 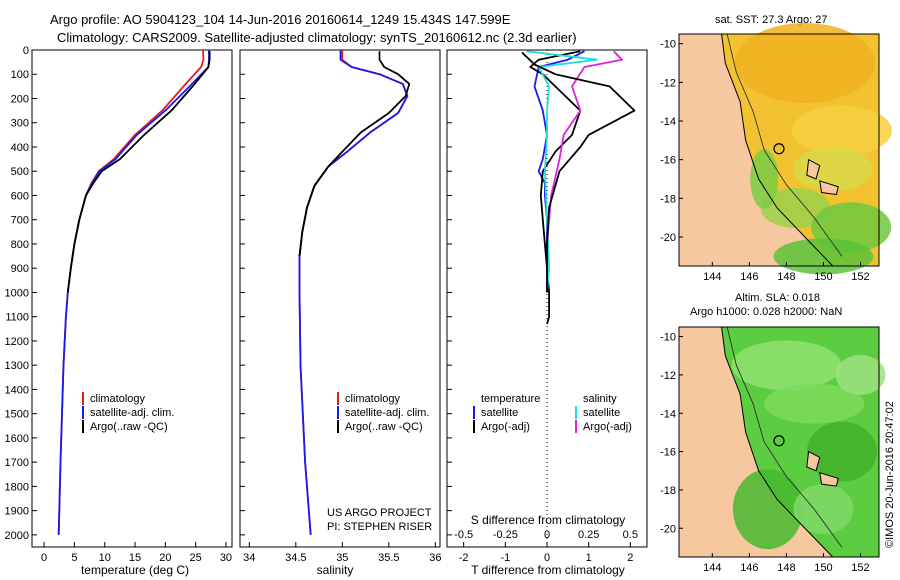 I want to click on x-tick-label: 30, so click(x=226, y=558).